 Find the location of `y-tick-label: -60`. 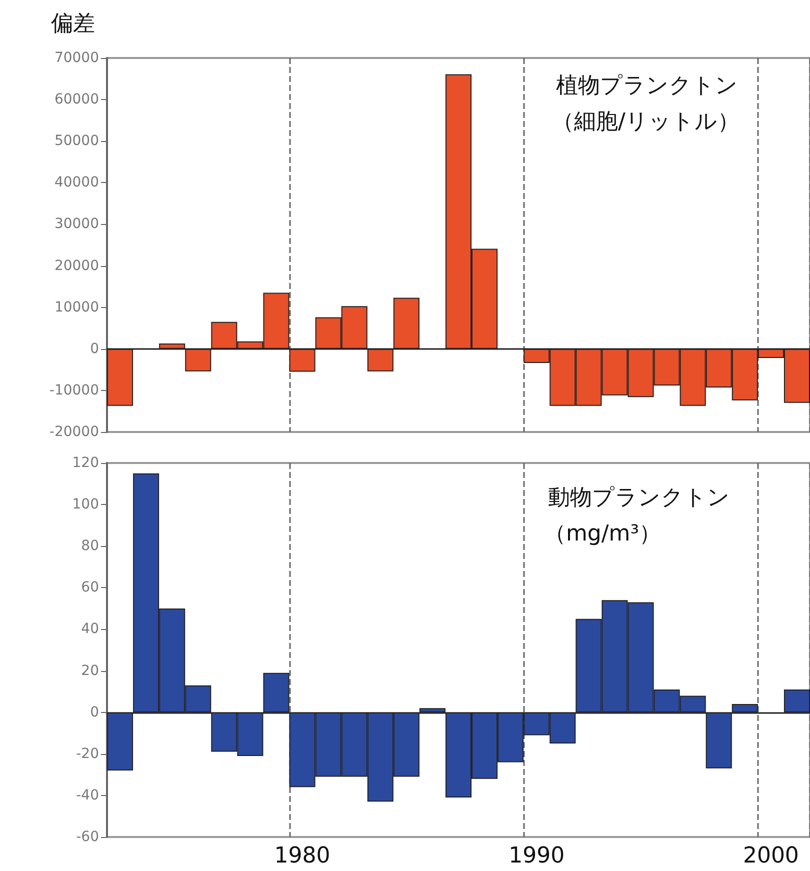

y-tick-label: -60 is located at coordinates (87, 837).